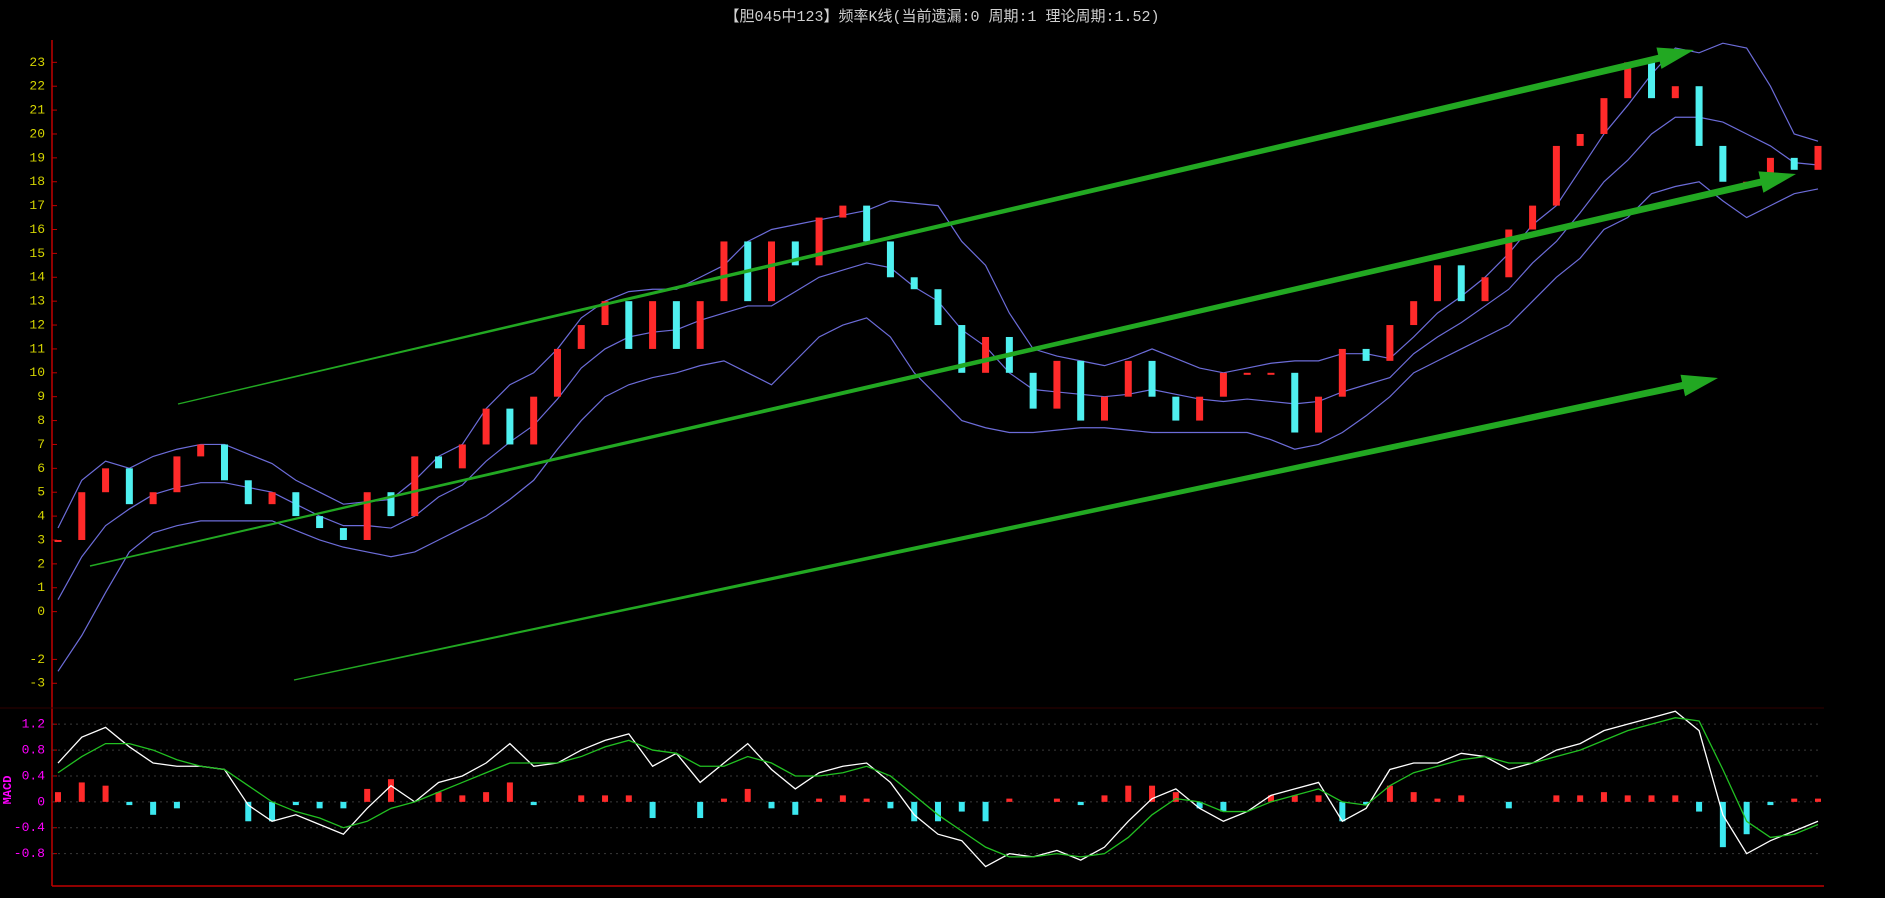  I want to click on y-tick-label: 20, so click(37, 133).